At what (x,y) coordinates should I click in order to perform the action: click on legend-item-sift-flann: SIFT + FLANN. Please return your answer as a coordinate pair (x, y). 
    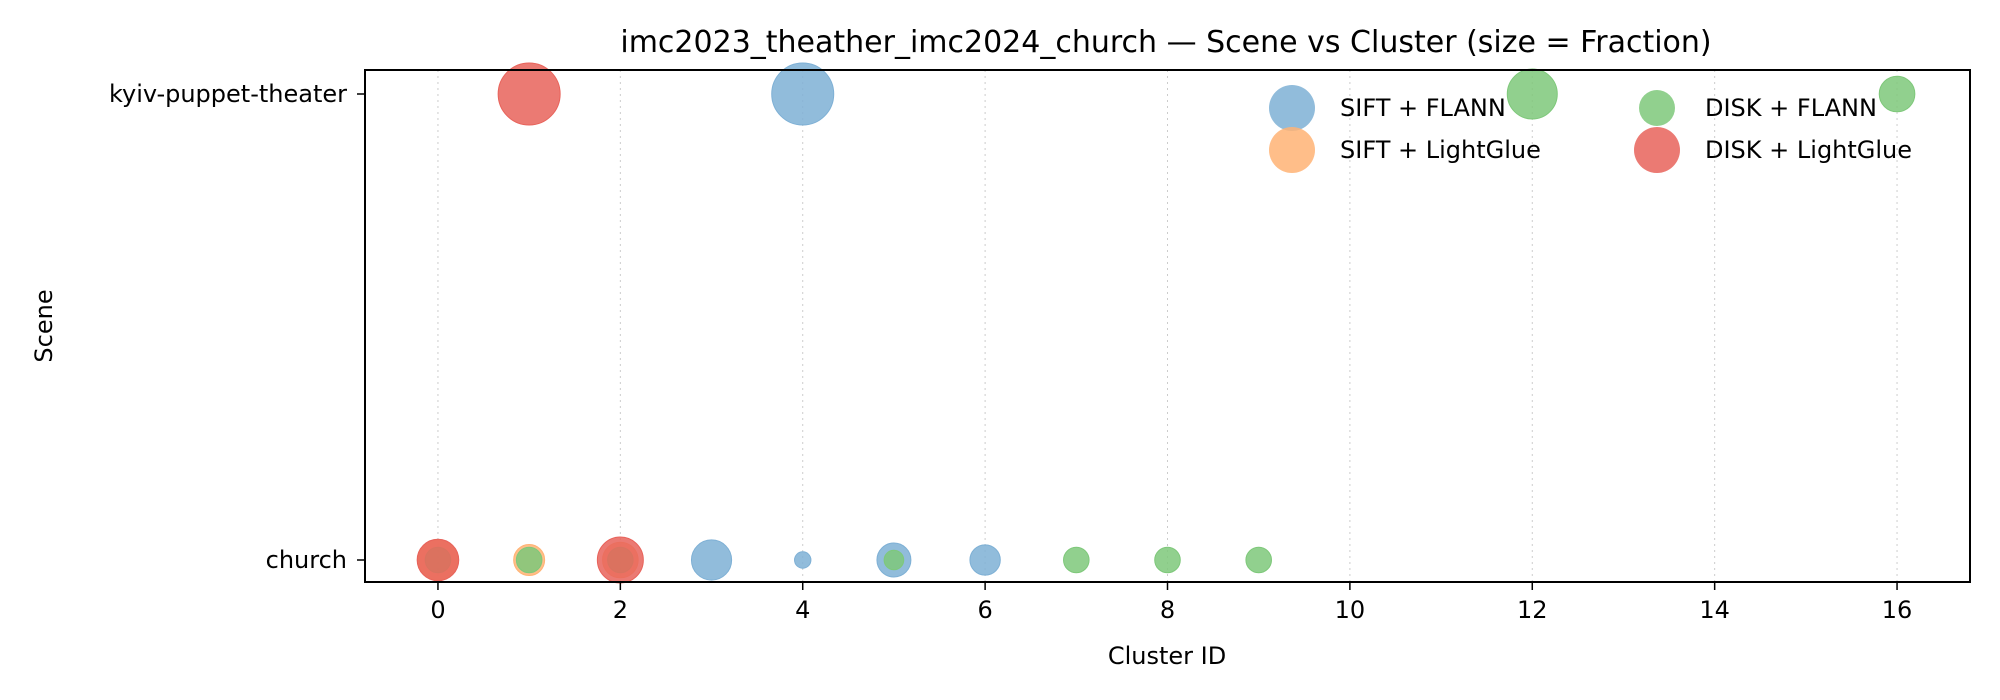
    Looking at the image, I should click on (1387, 108).